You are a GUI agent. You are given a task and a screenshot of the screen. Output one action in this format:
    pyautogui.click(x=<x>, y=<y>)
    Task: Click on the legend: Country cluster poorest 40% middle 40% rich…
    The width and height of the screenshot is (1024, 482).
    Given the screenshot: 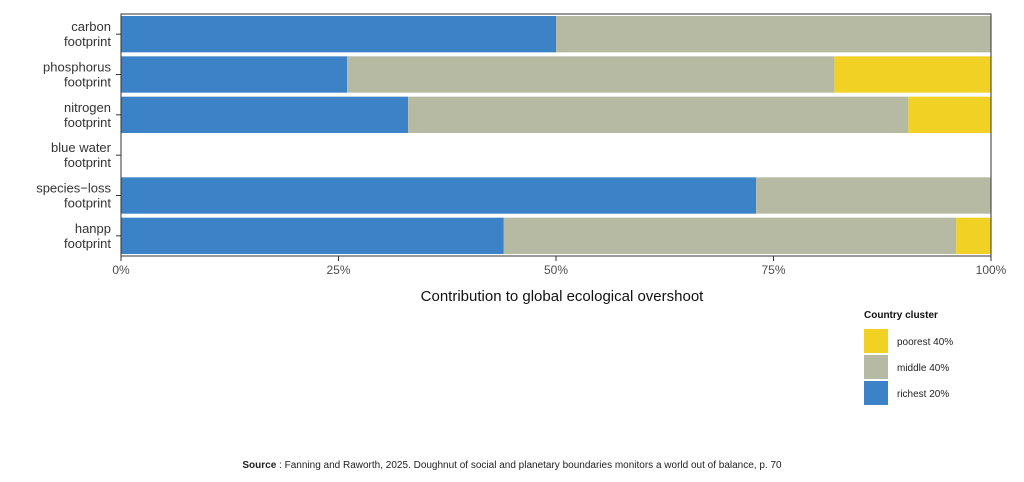 What is the action you would take?
    pyautogui.click(x=908, y=357)
    